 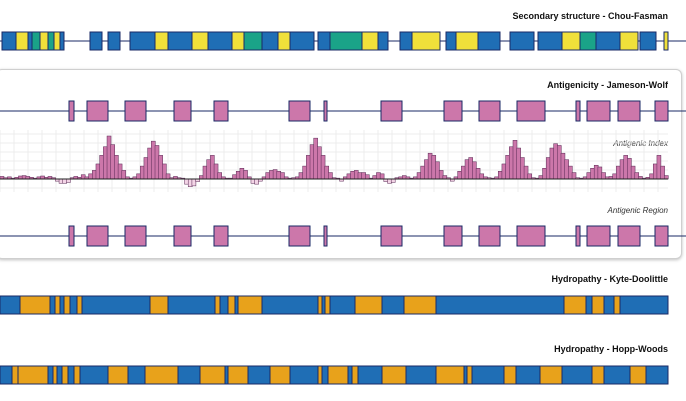 I want to click on secondary-structure-track, so click(x=343, y=41).